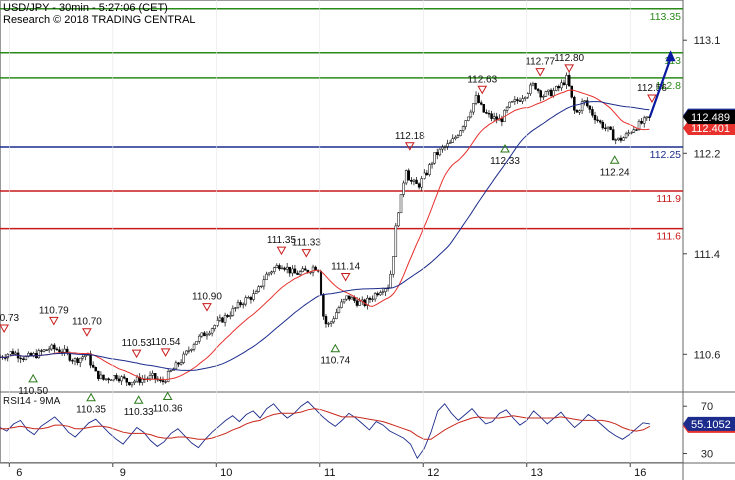 The height and width of the screenshot is (480, 735). What do you see at coordinates (707, 154) in the screenshot?
I see `price-tick-label: 112.2` at bounding box center [707, 154].